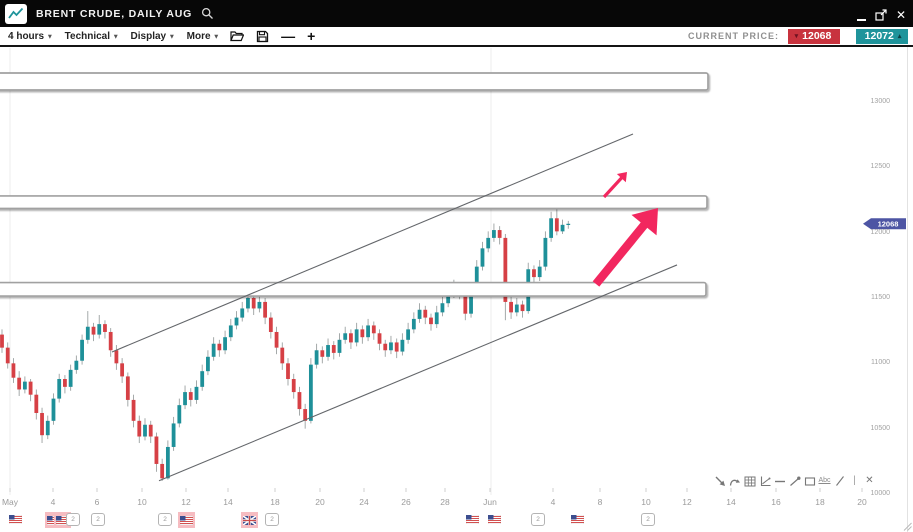 This screenshot has height=532, width=913. Describe the element at coordinates (824, 480) in the screenshot. I see `text-tool-icon: Abc` at that location.